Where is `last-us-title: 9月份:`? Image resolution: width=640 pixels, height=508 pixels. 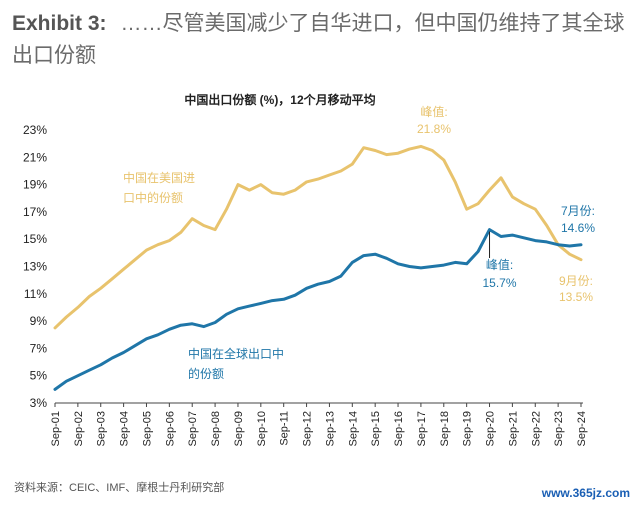
last-us-title: 9月份: is located at coordinates (576, 281).